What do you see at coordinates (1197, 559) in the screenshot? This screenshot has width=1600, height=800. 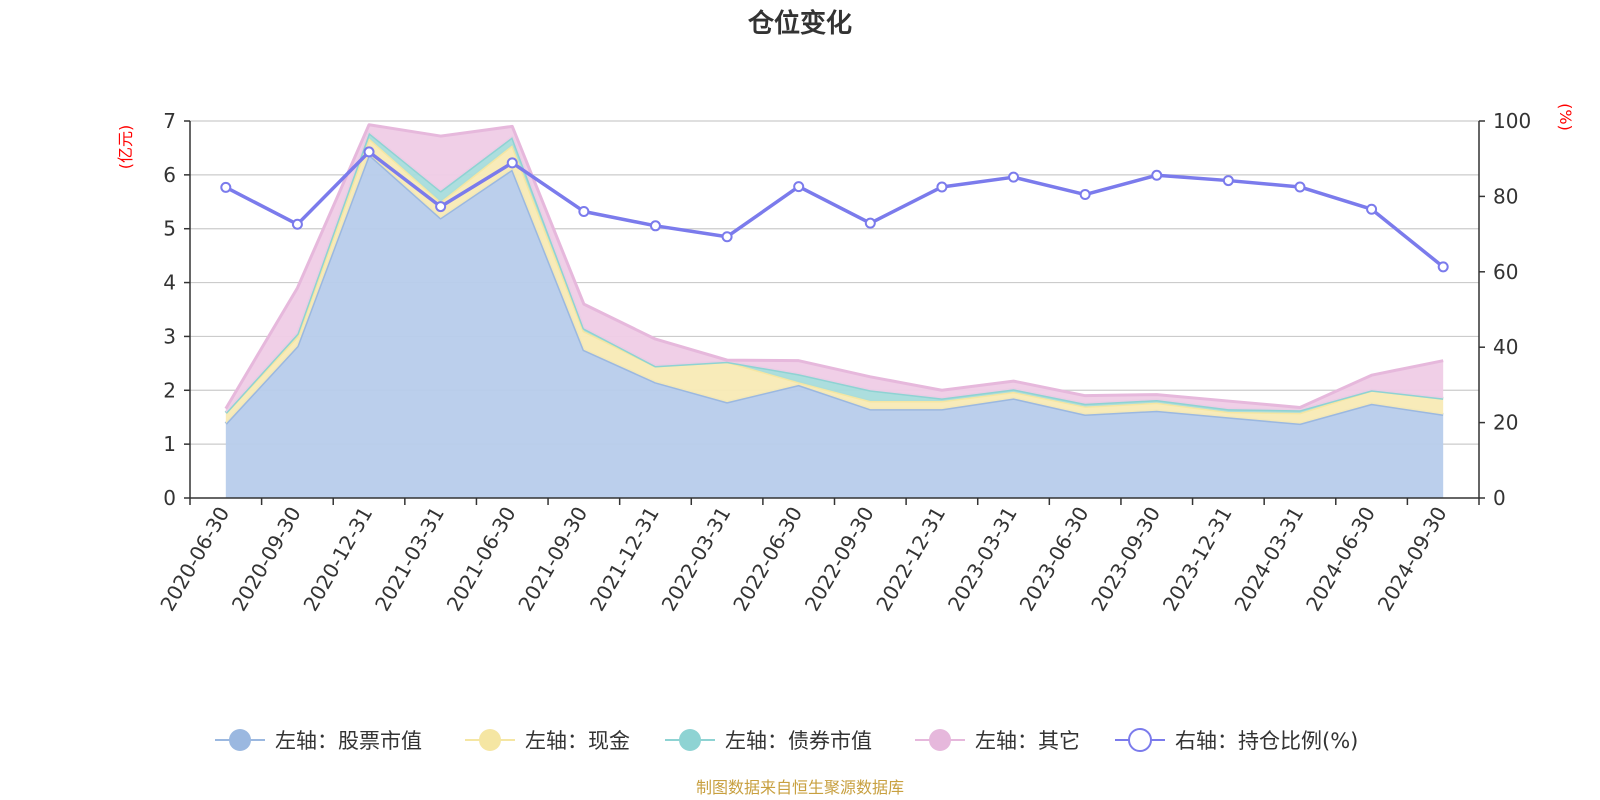 I see `x-axis-tick-label: 2023-12-31` at bounding box center [1197, 559].